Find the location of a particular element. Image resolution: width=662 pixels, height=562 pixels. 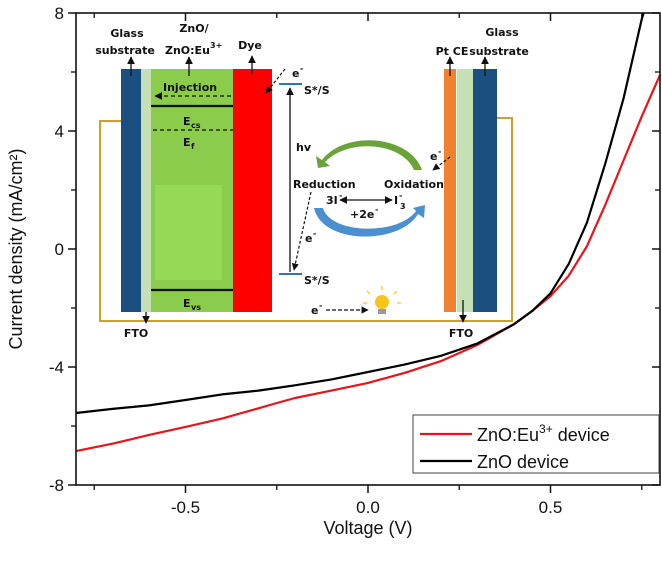

oxidation-label: Oxidation is located at coordinates (414, 184).